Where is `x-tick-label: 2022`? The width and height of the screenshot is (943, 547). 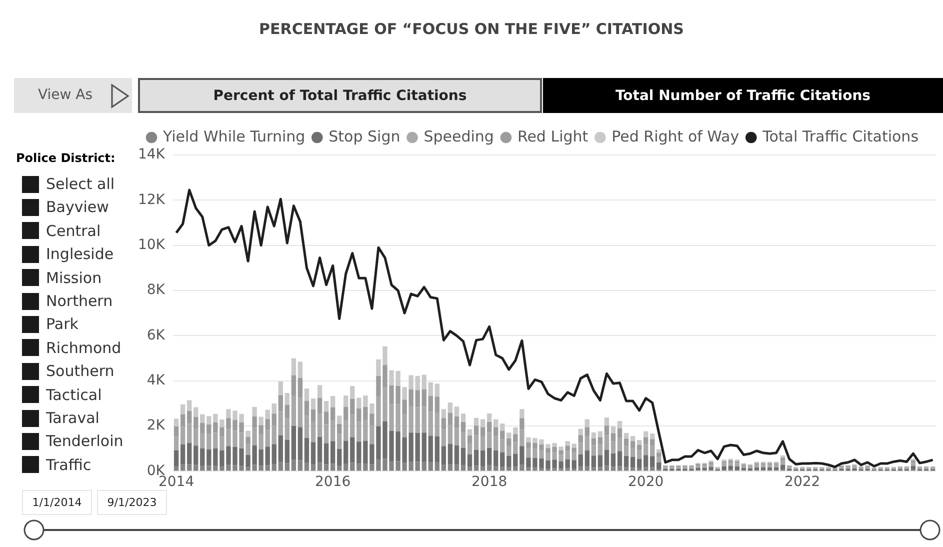
x-tick-label: 2022 is located at coordinates (802, 482).